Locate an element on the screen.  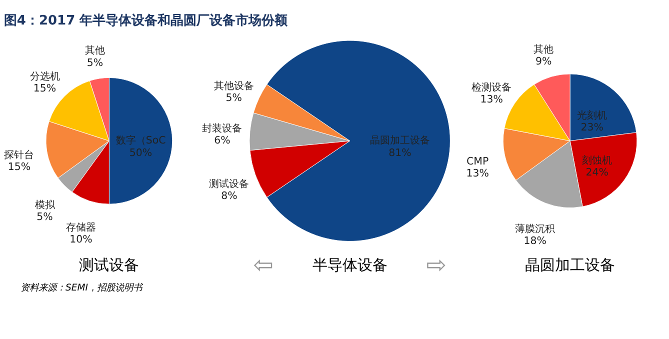
slice-label: 晶圆加工设备 is located at coordinates (400, 140).